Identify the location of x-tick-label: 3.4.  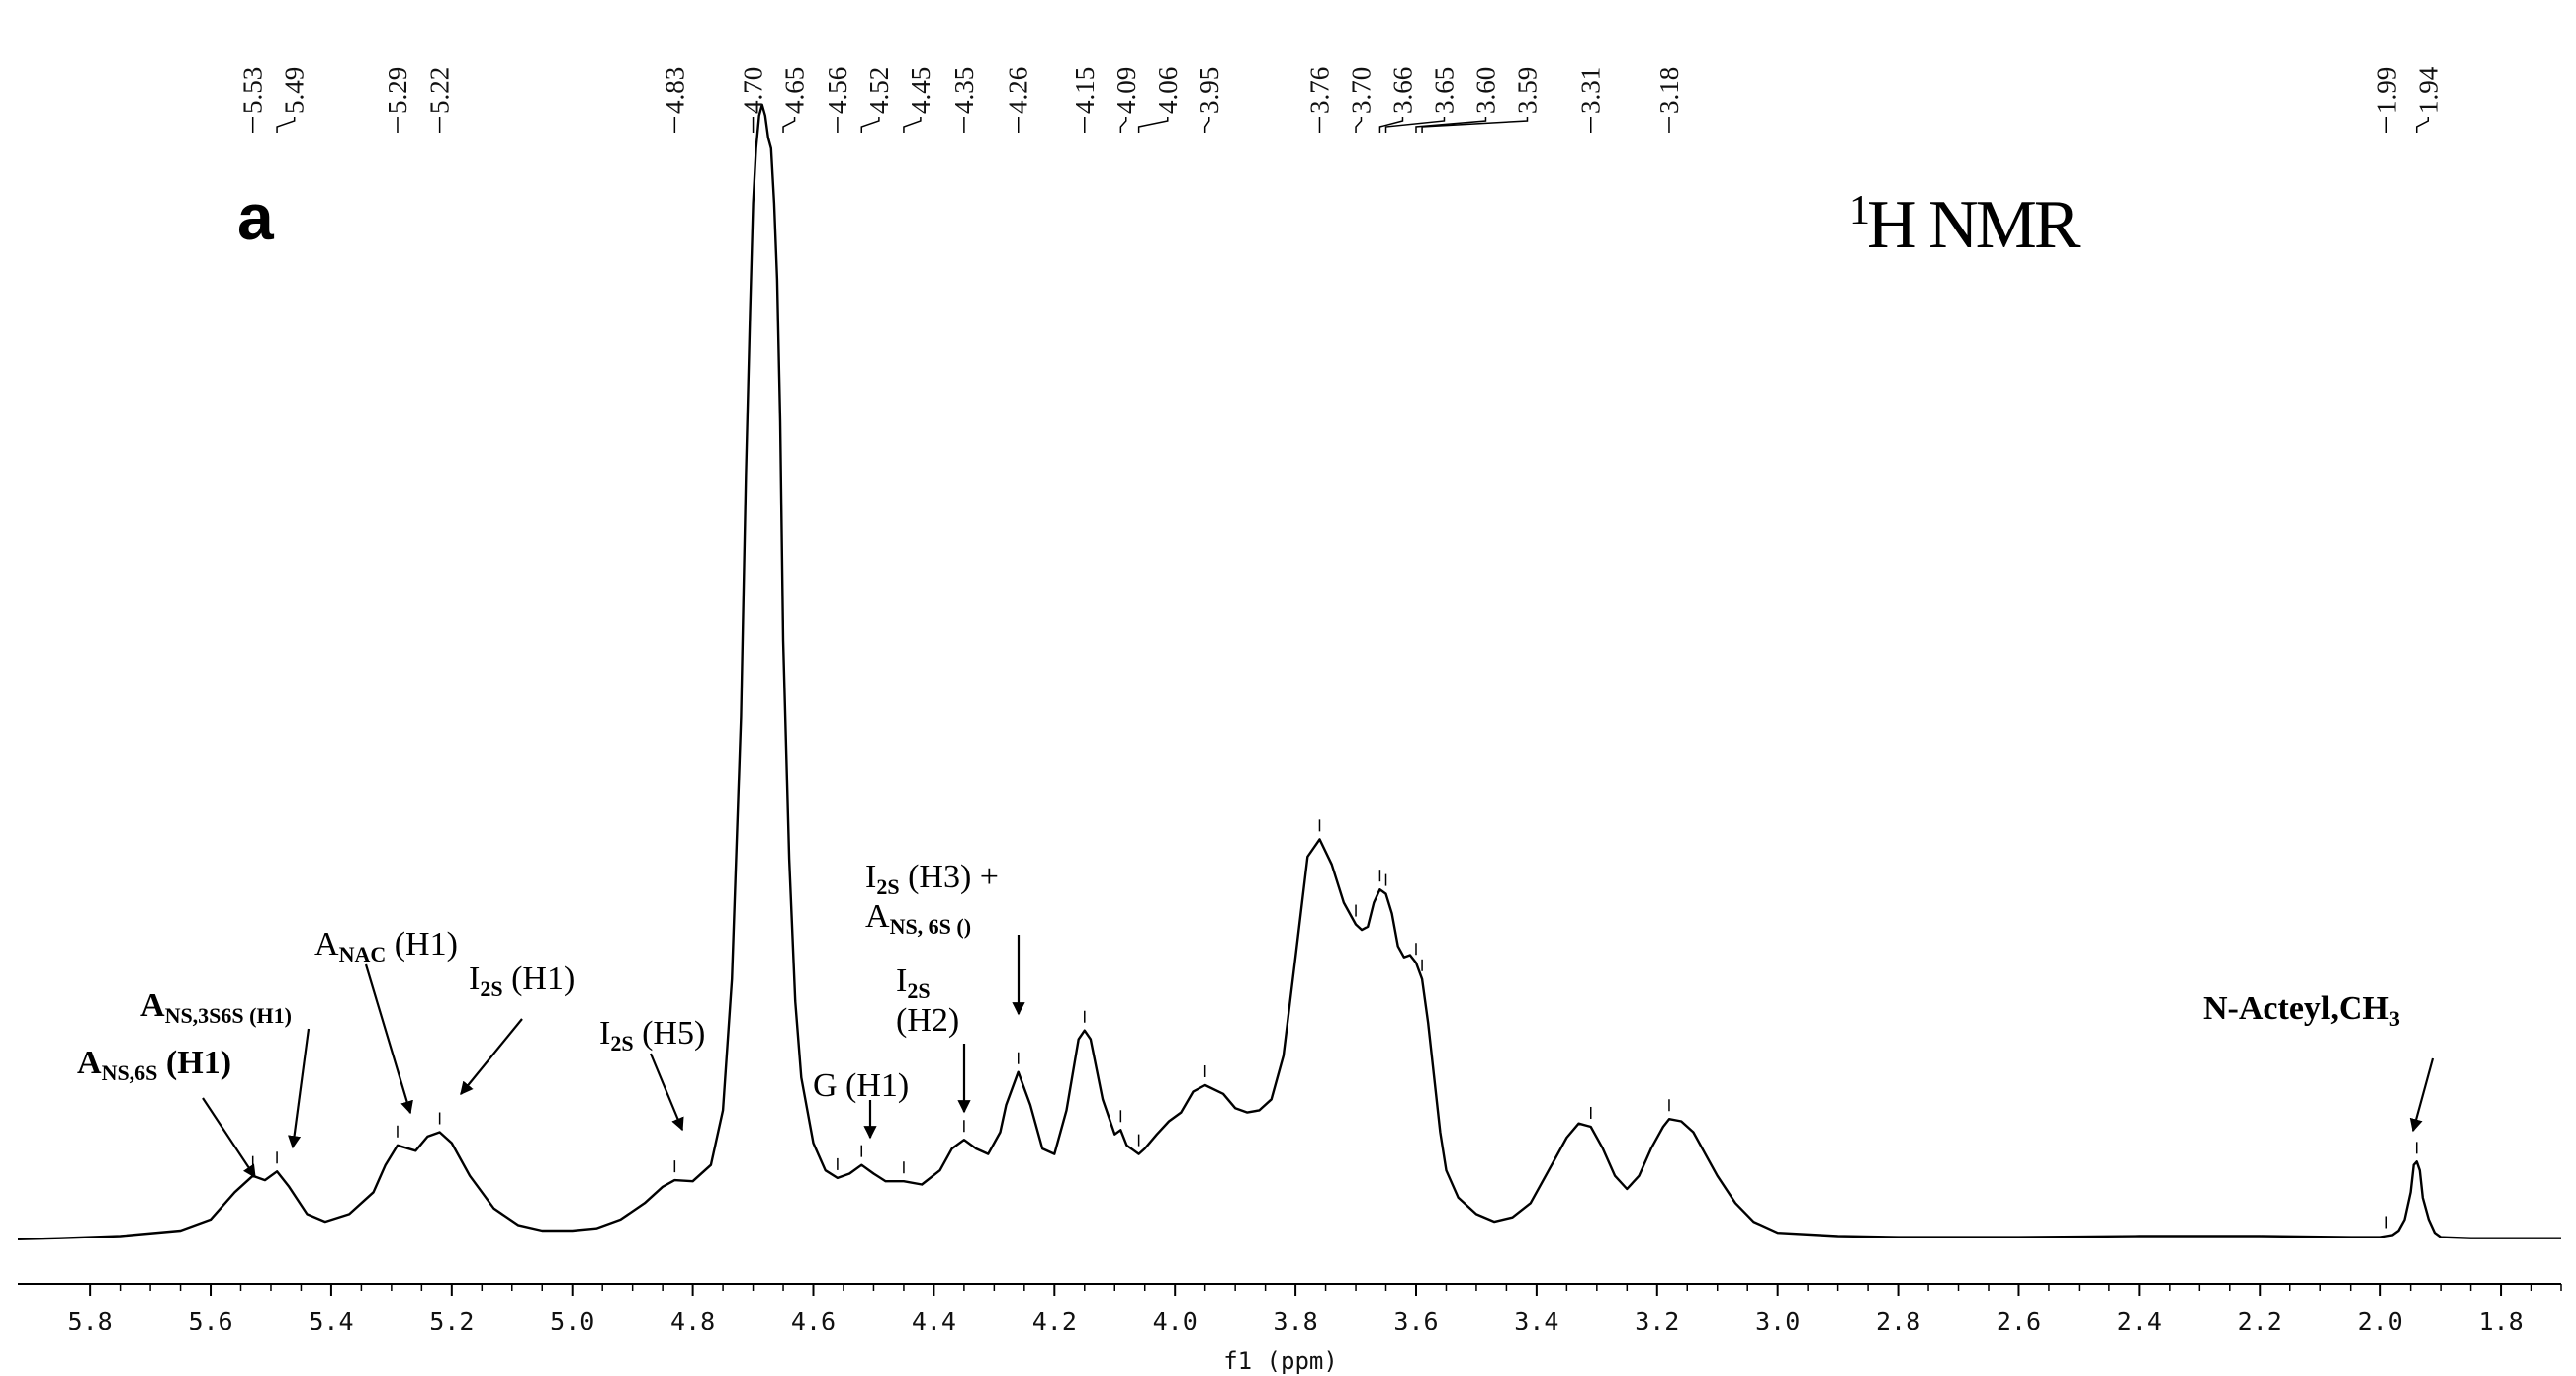
(1536, 1321).